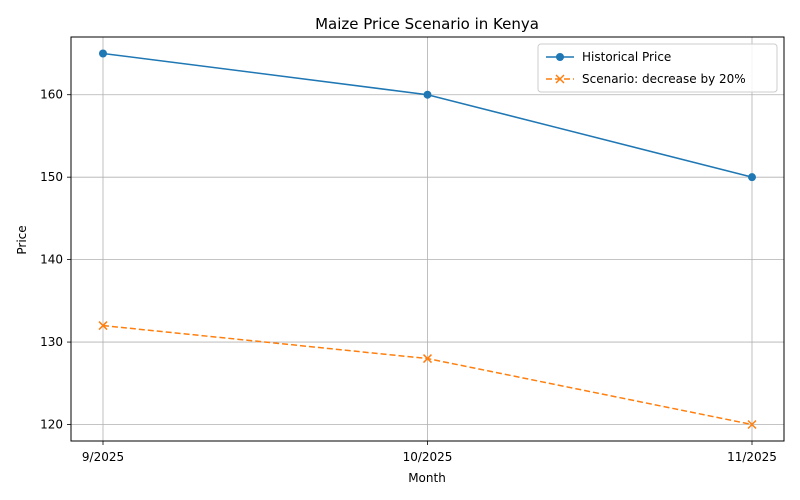 The height and width of the screenshot is (500, 800). I want to click on y-tick-label: 160, so click(51, 95).